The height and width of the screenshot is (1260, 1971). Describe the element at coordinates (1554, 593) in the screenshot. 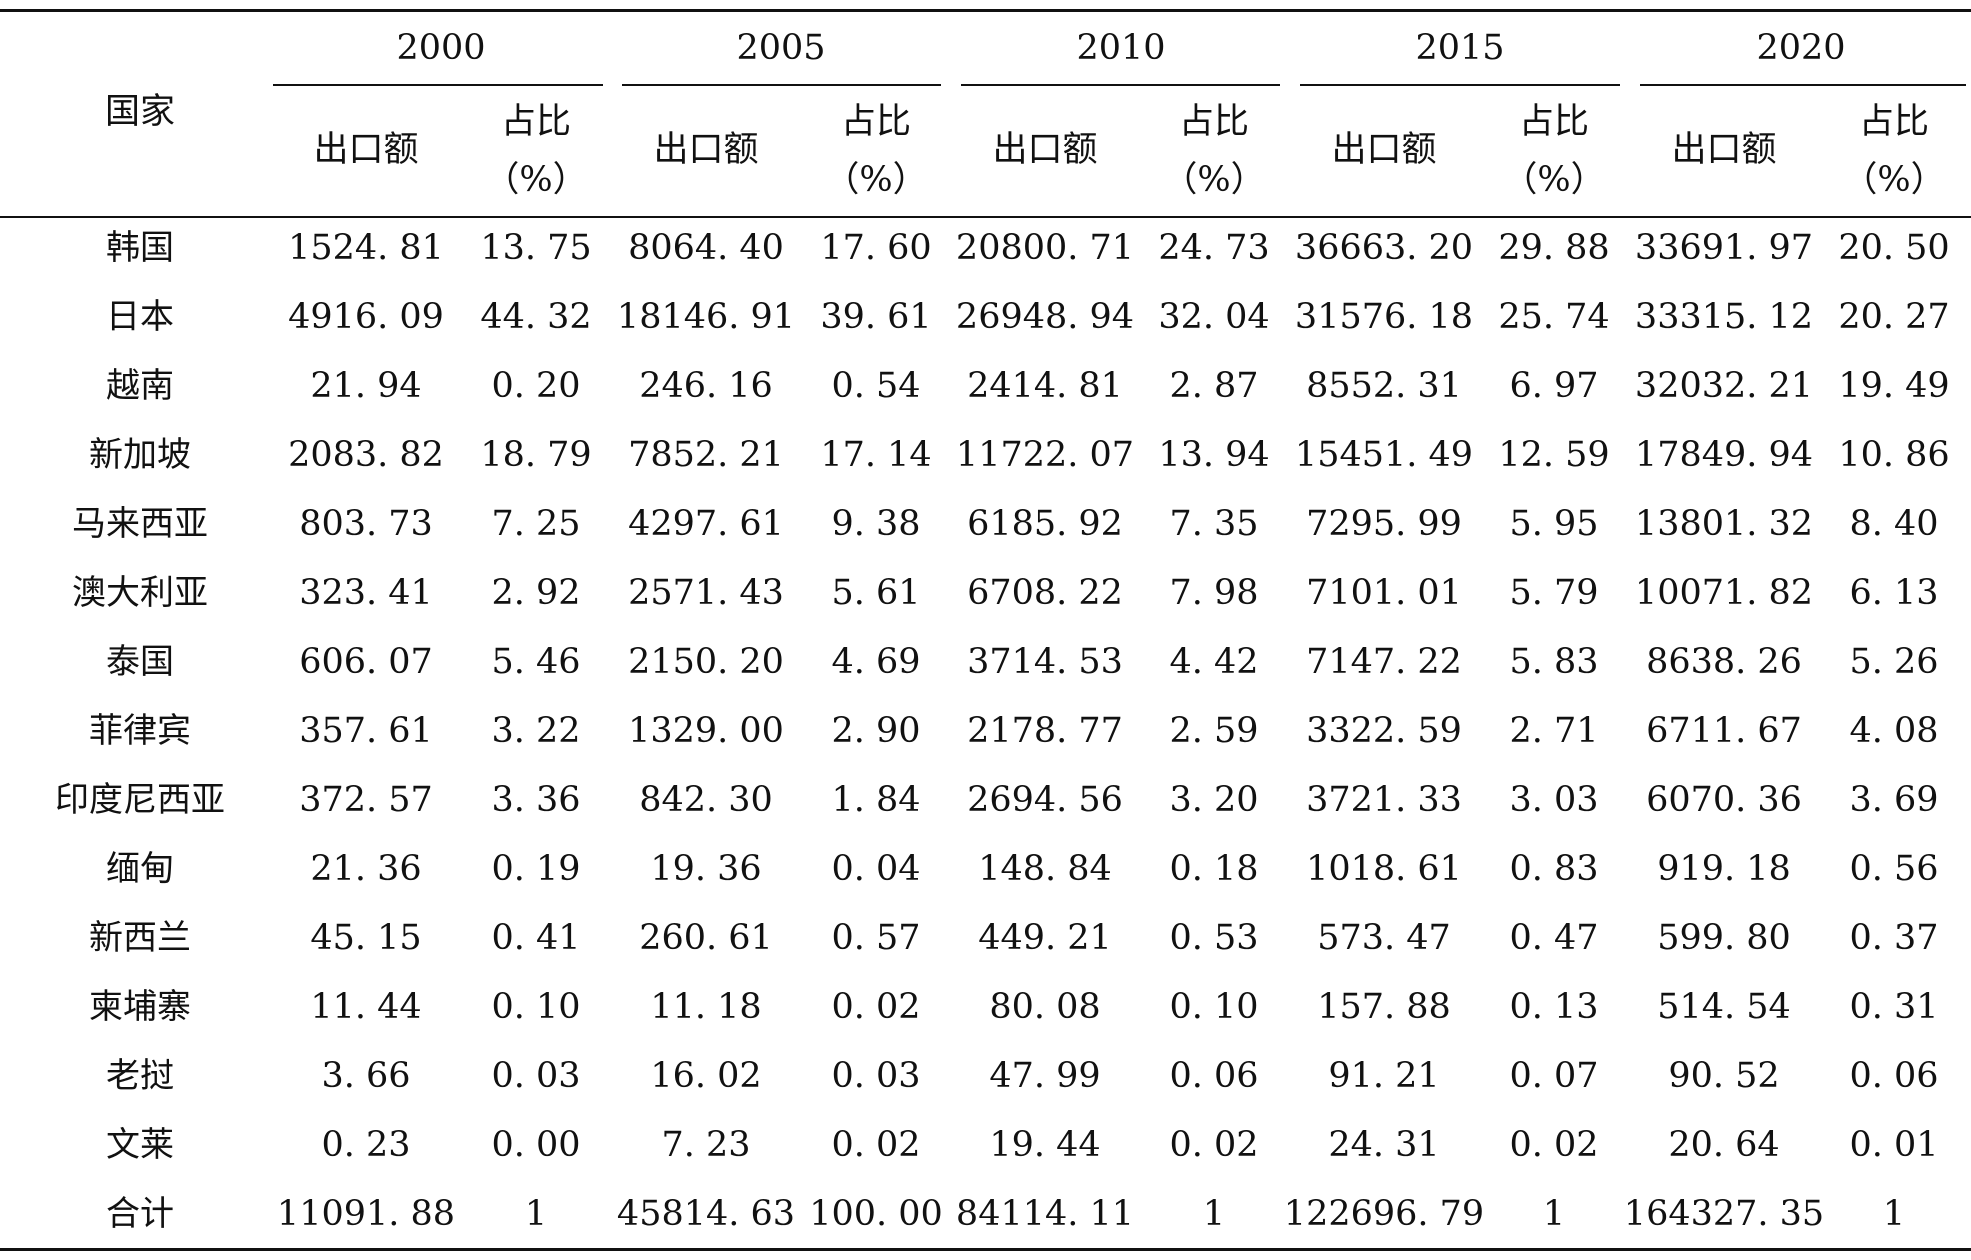

I see `share-value-cell: 5. 79` at that location.